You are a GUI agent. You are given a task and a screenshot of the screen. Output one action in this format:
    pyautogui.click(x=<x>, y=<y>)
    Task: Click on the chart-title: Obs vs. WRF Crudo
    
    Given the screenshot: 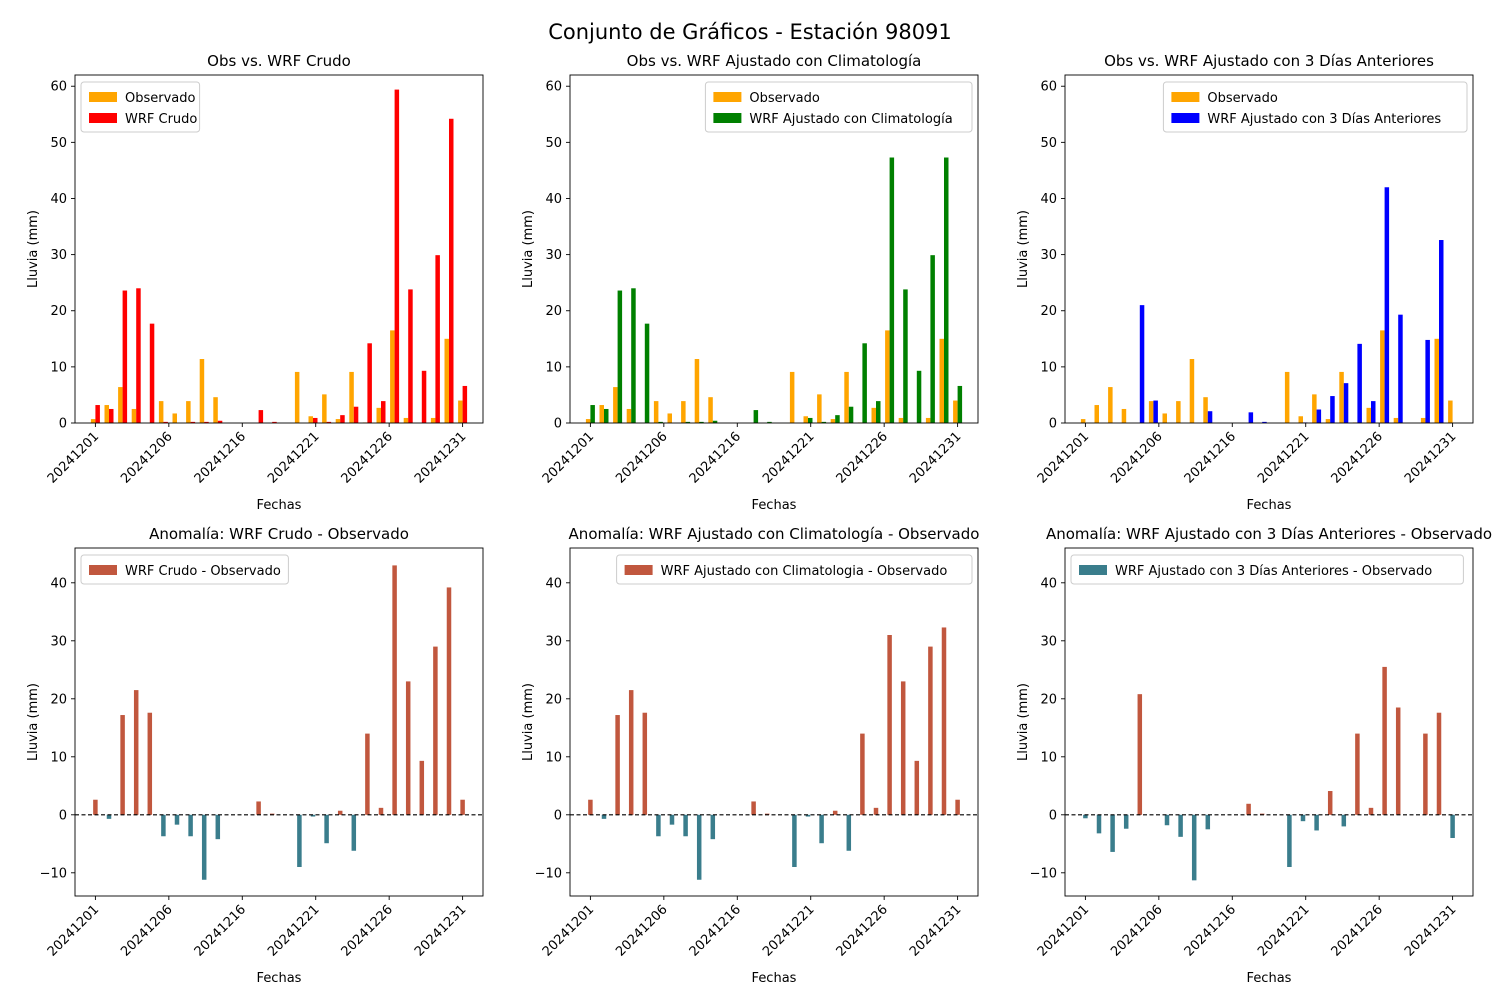 What is the action you would take?
    pyautogui.click(x=279, y=61)
    